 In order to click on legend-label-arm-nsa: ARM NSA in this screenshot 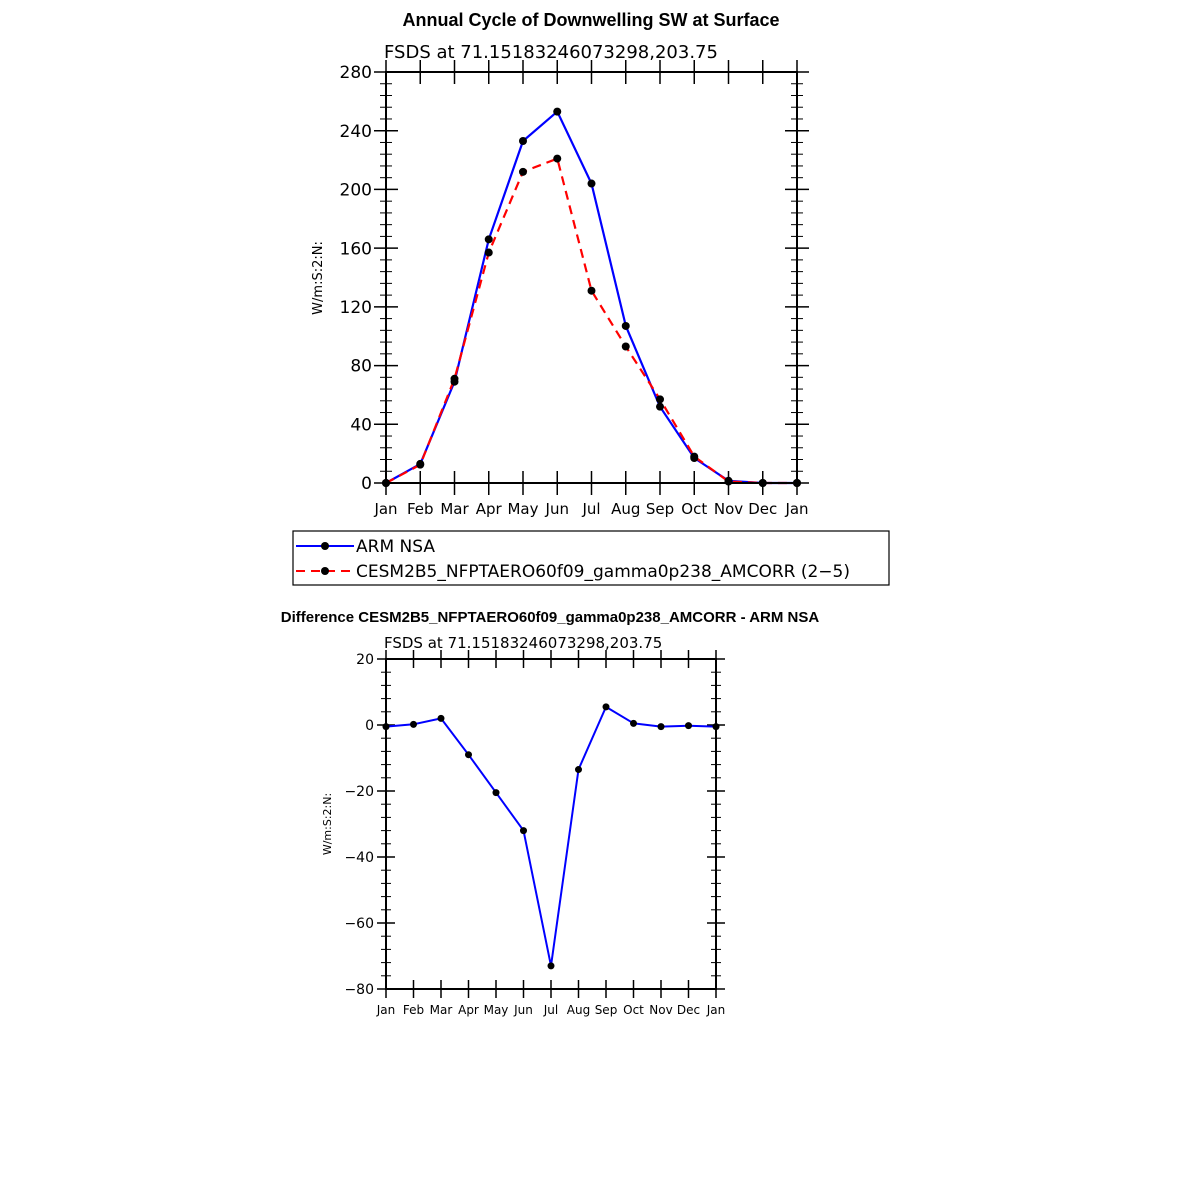, I will do `click(395, 547)`.